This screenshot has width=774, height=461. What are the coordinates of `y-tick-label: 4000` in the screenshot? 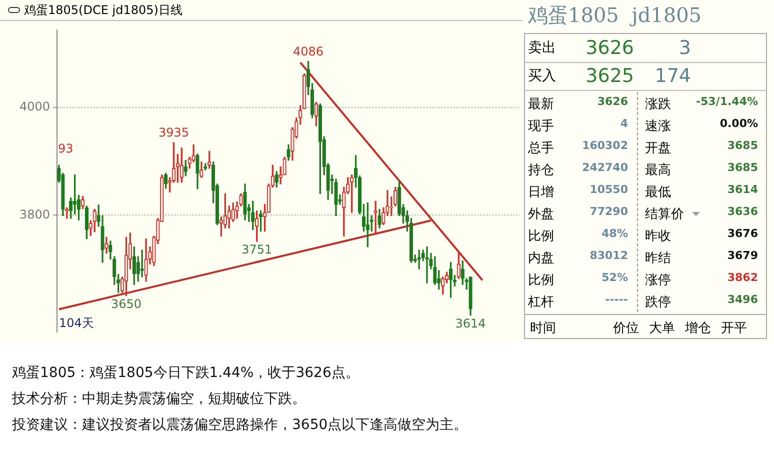 It's located at (34, 107).